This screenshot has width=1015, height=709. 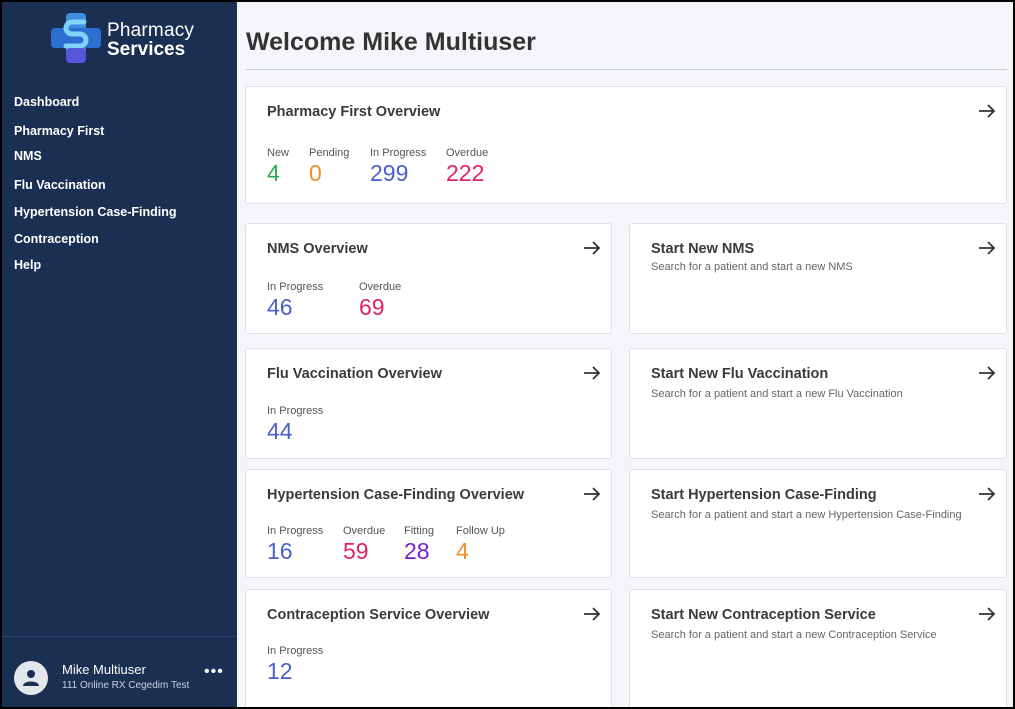 I want to click on card-title: Start Hypertension Case-Finding, so click(x=764, y=495).